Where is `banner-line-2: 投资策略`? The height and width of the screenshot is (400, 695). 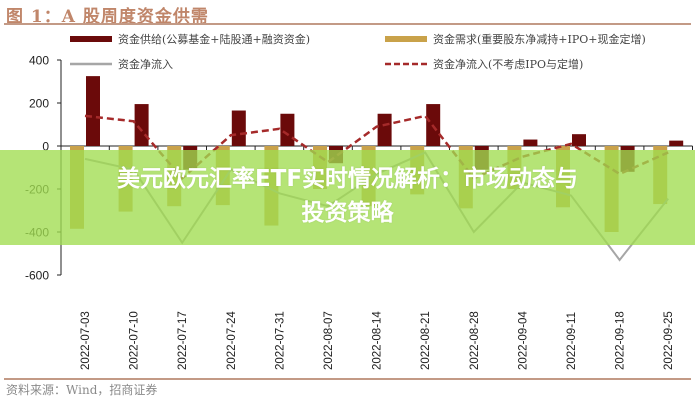
banner-line-2: 投资策略 is located at coordinates (347, 213).